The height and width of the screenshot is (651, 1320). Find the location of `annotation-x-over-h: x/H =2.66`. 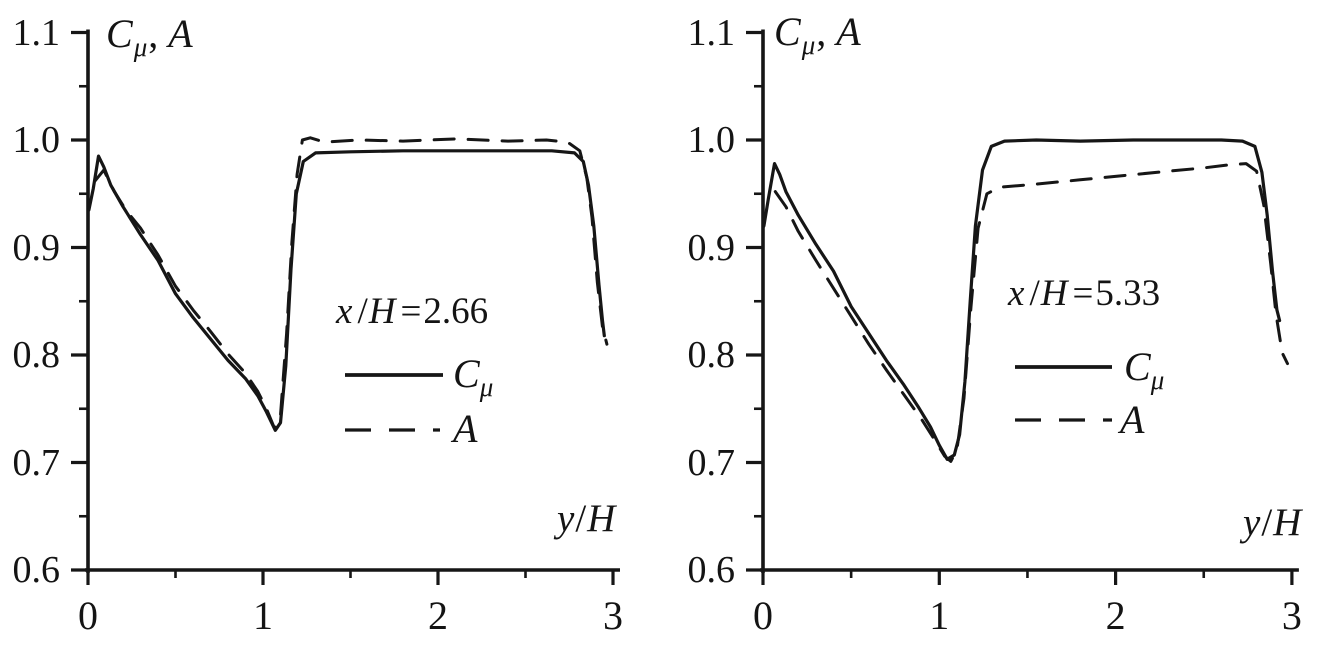

annotation-x-over-h: x/H =2.66 is located at coordinates (412, 311).